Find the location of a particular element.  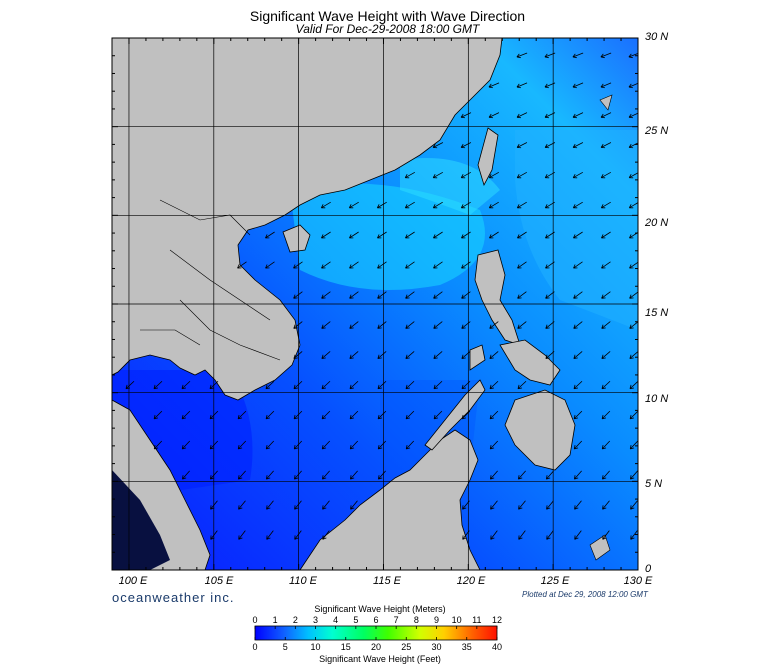

lon-label-110e: 110 E is located at coordinates (303, 581).